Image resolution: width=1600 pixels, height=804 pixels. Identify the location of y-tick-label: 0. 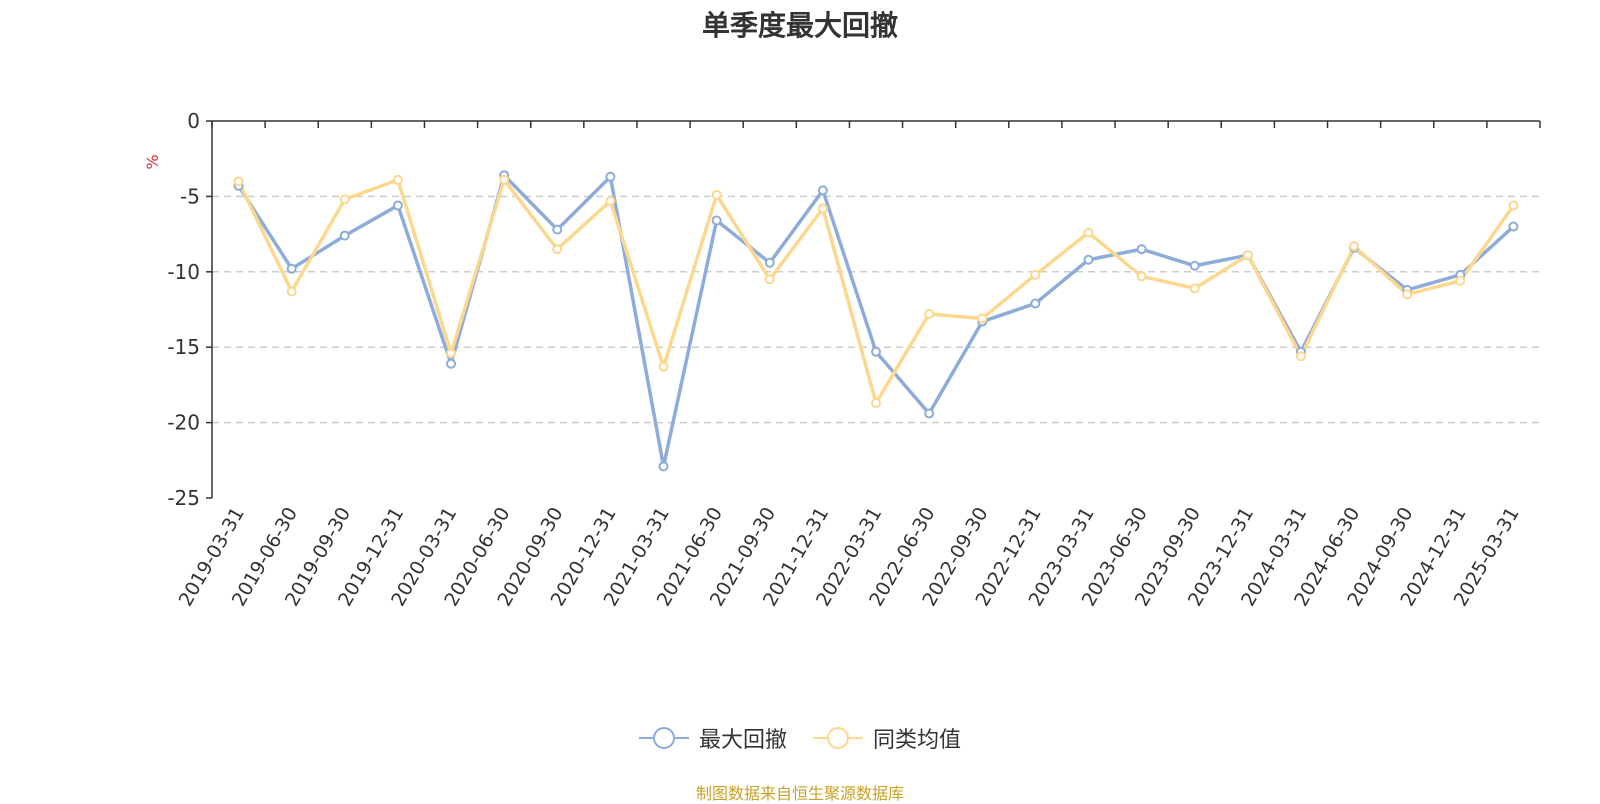
(193, 121).